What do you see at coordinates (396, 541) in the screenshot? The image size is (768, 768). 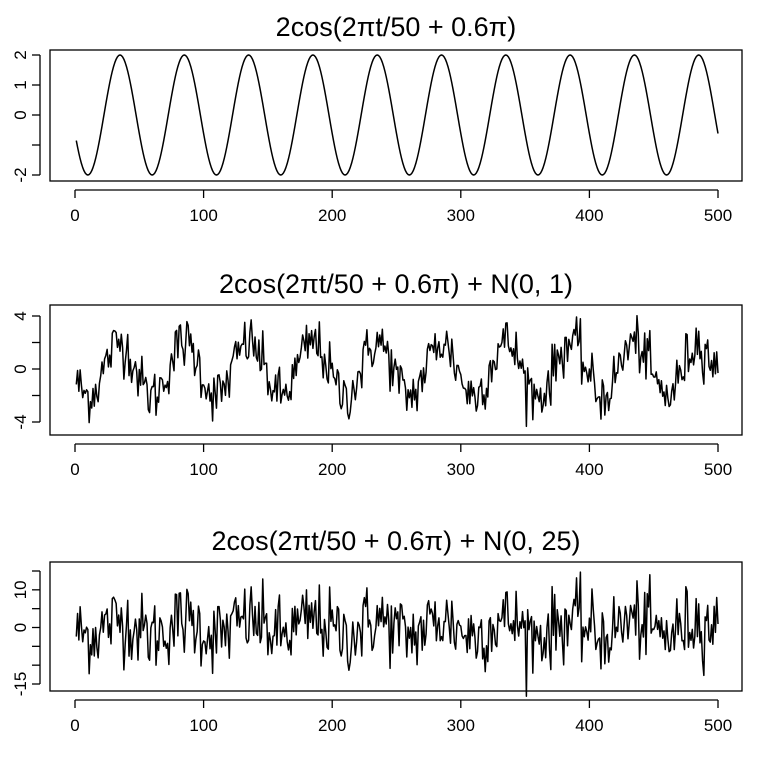 I see `panel-title: 2cos(2πt/50 + 0.6π) + N(0, 25)` at bounding box center [396, 541].